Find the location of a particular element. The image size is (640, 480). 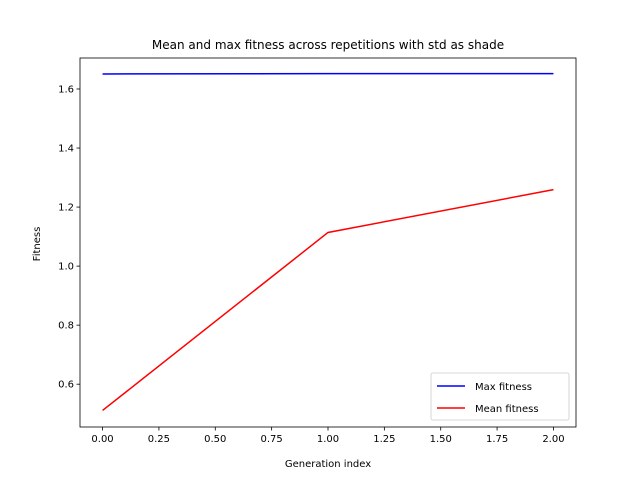

x-tick-label: 0.75 is located at coordinates (272, 439).